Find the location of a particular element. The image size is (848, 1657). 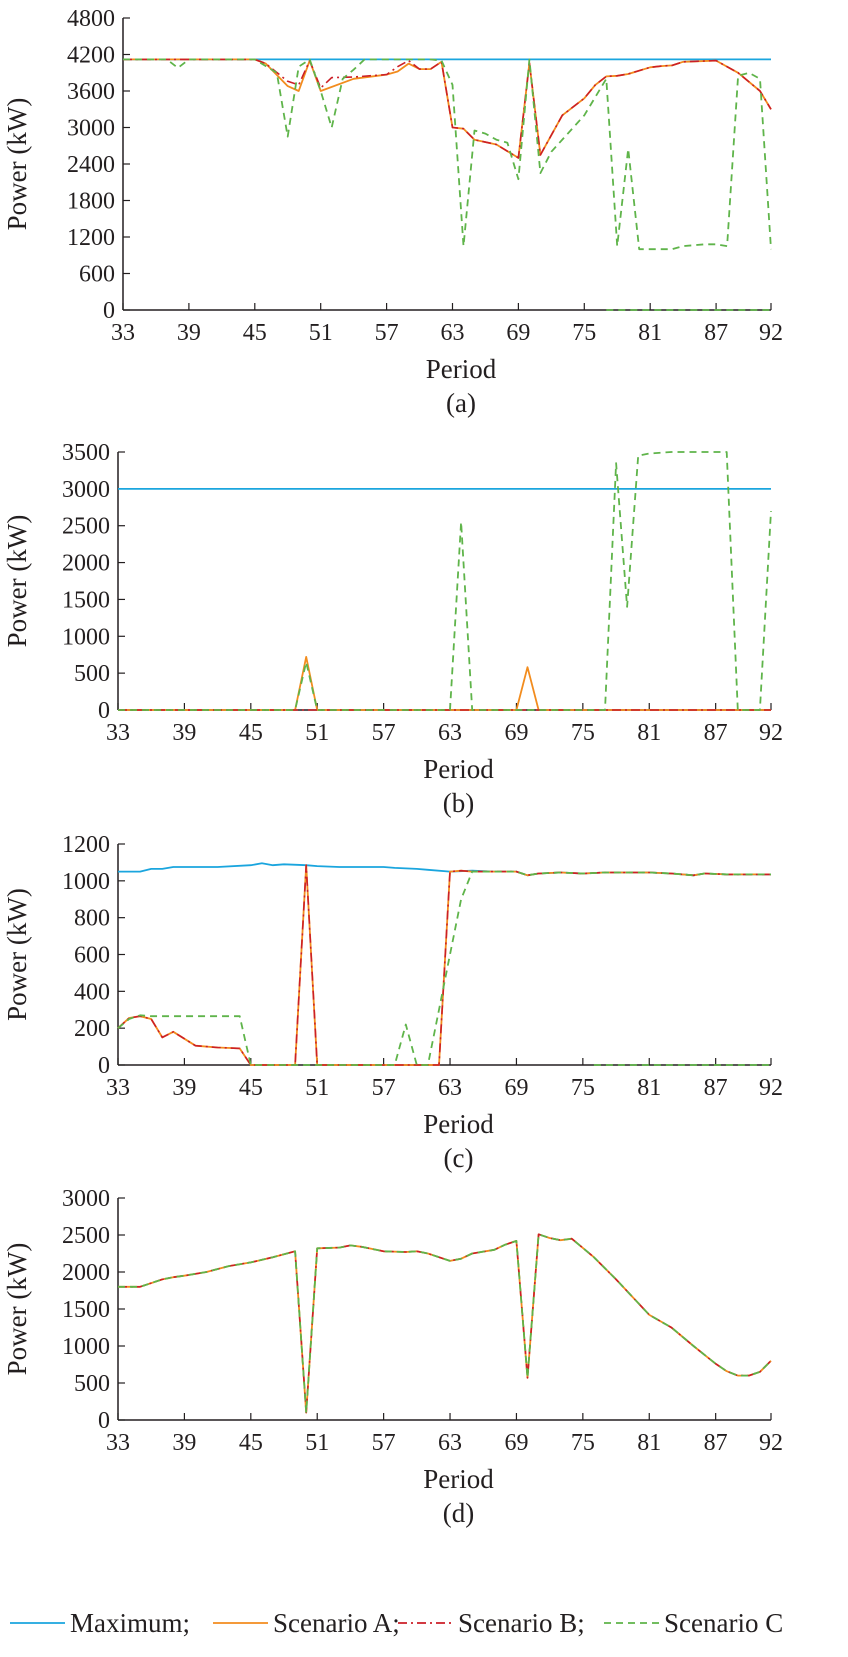

panel-caption: (d) is located at coordinates (458, 1513).